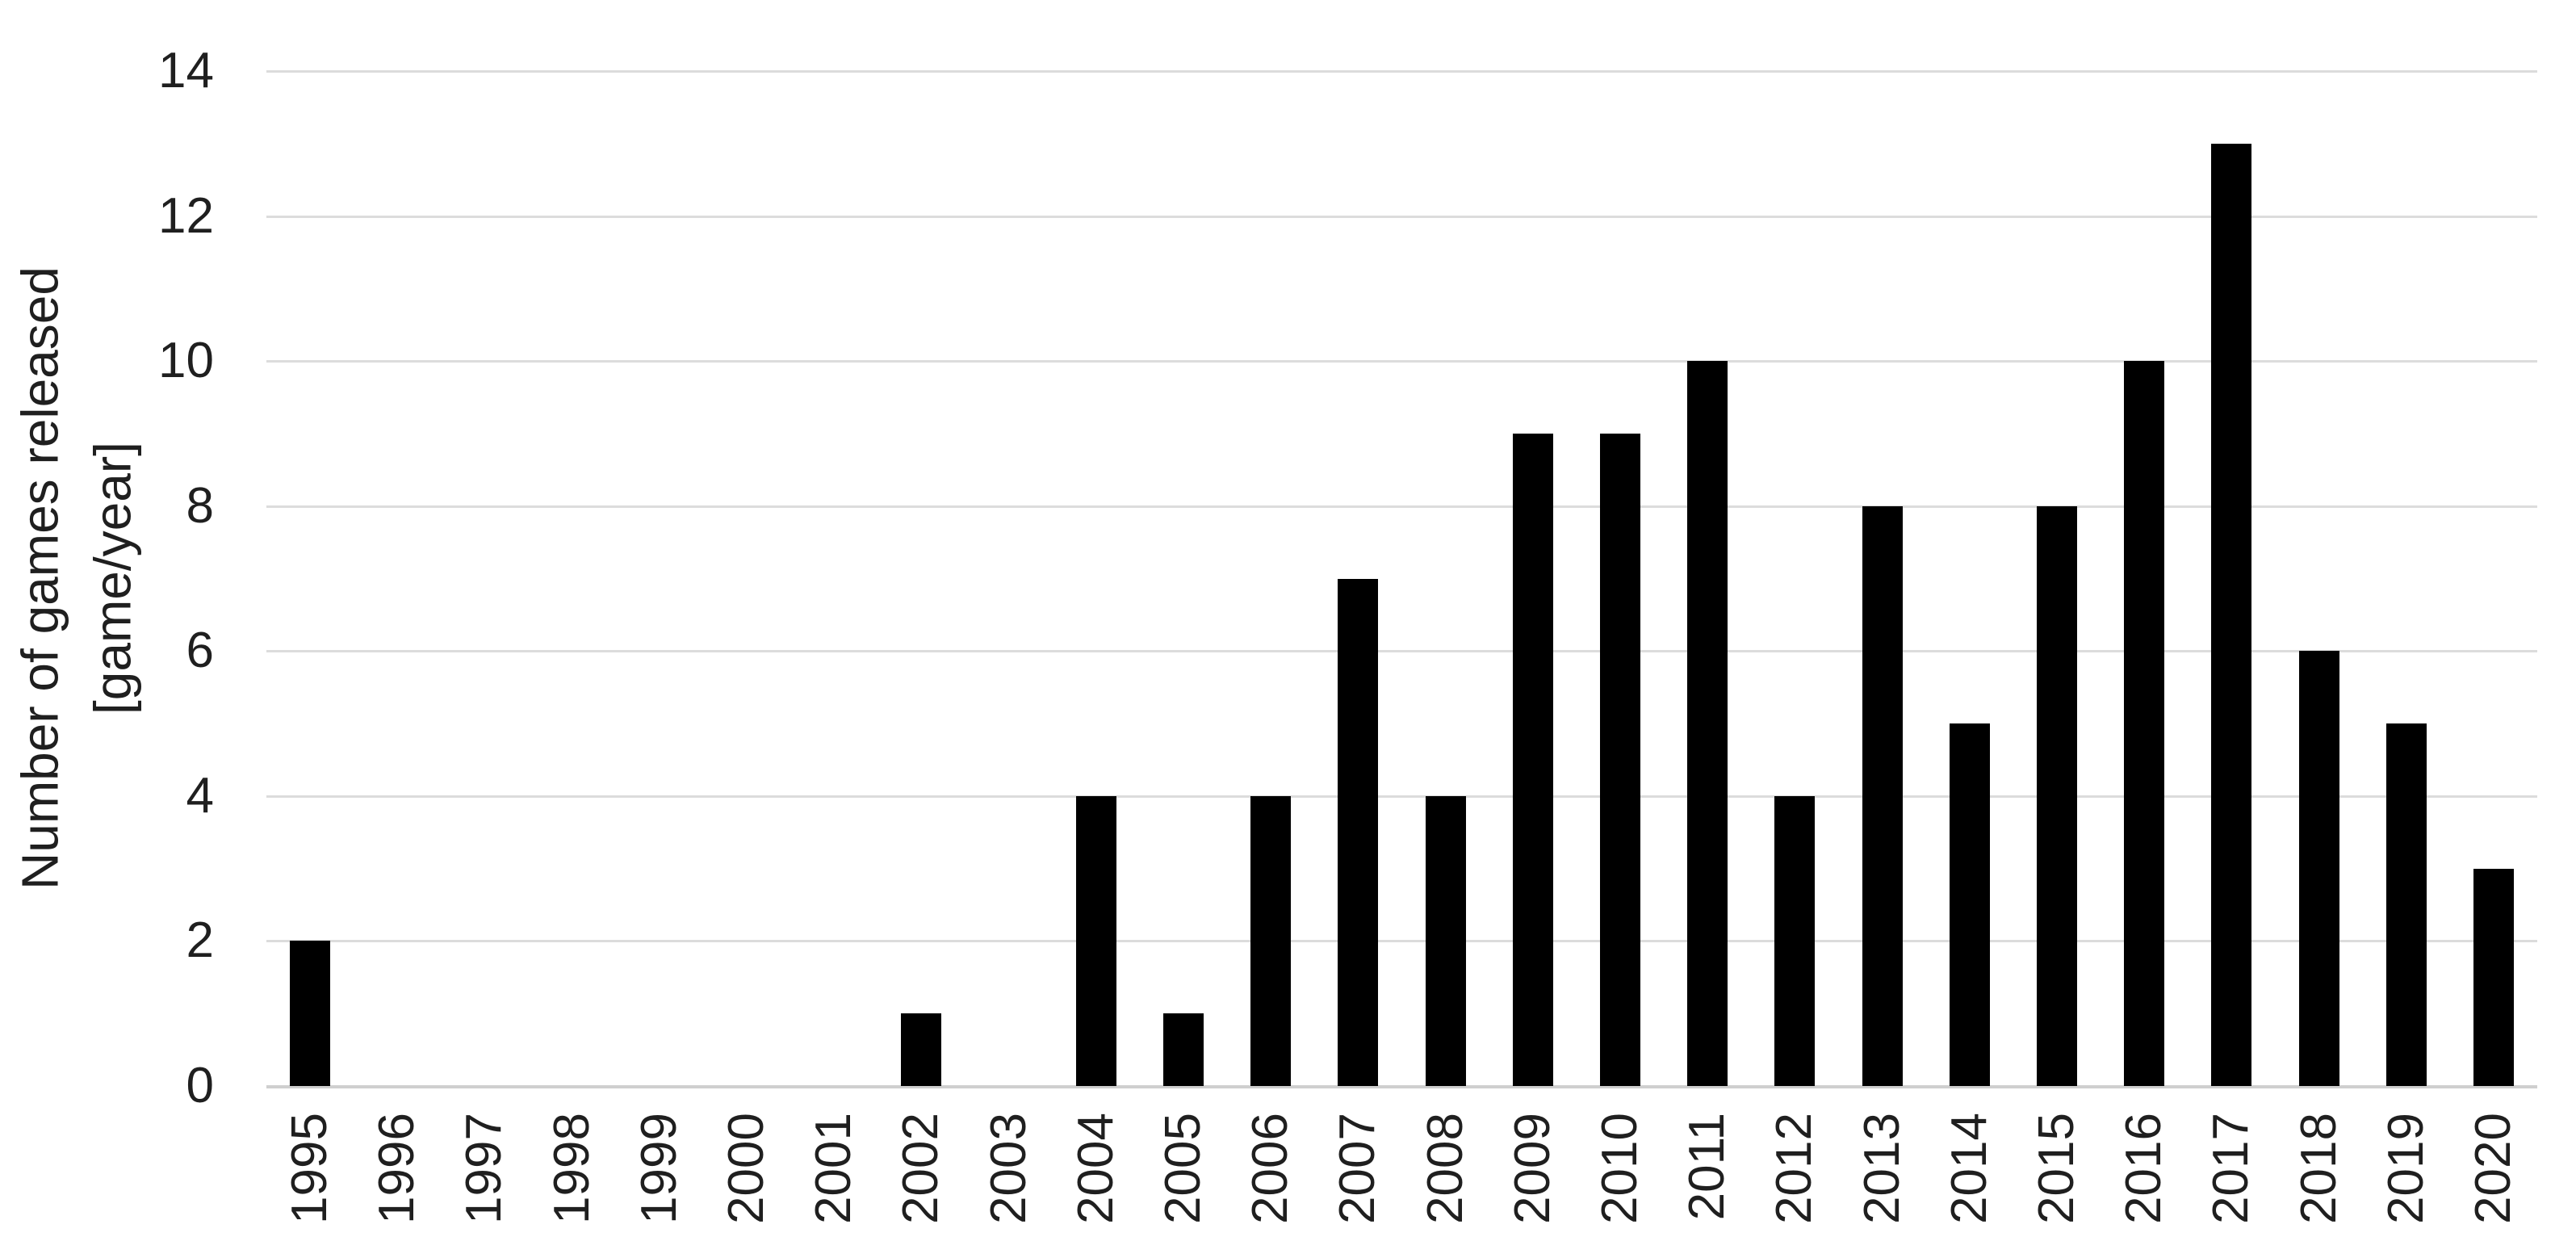 This screenshot has width=2576, height=1258. Describe the element at coordinates (834, 1168) in the screenshot. I see `x-tick-label-2001: 2001` at that location.